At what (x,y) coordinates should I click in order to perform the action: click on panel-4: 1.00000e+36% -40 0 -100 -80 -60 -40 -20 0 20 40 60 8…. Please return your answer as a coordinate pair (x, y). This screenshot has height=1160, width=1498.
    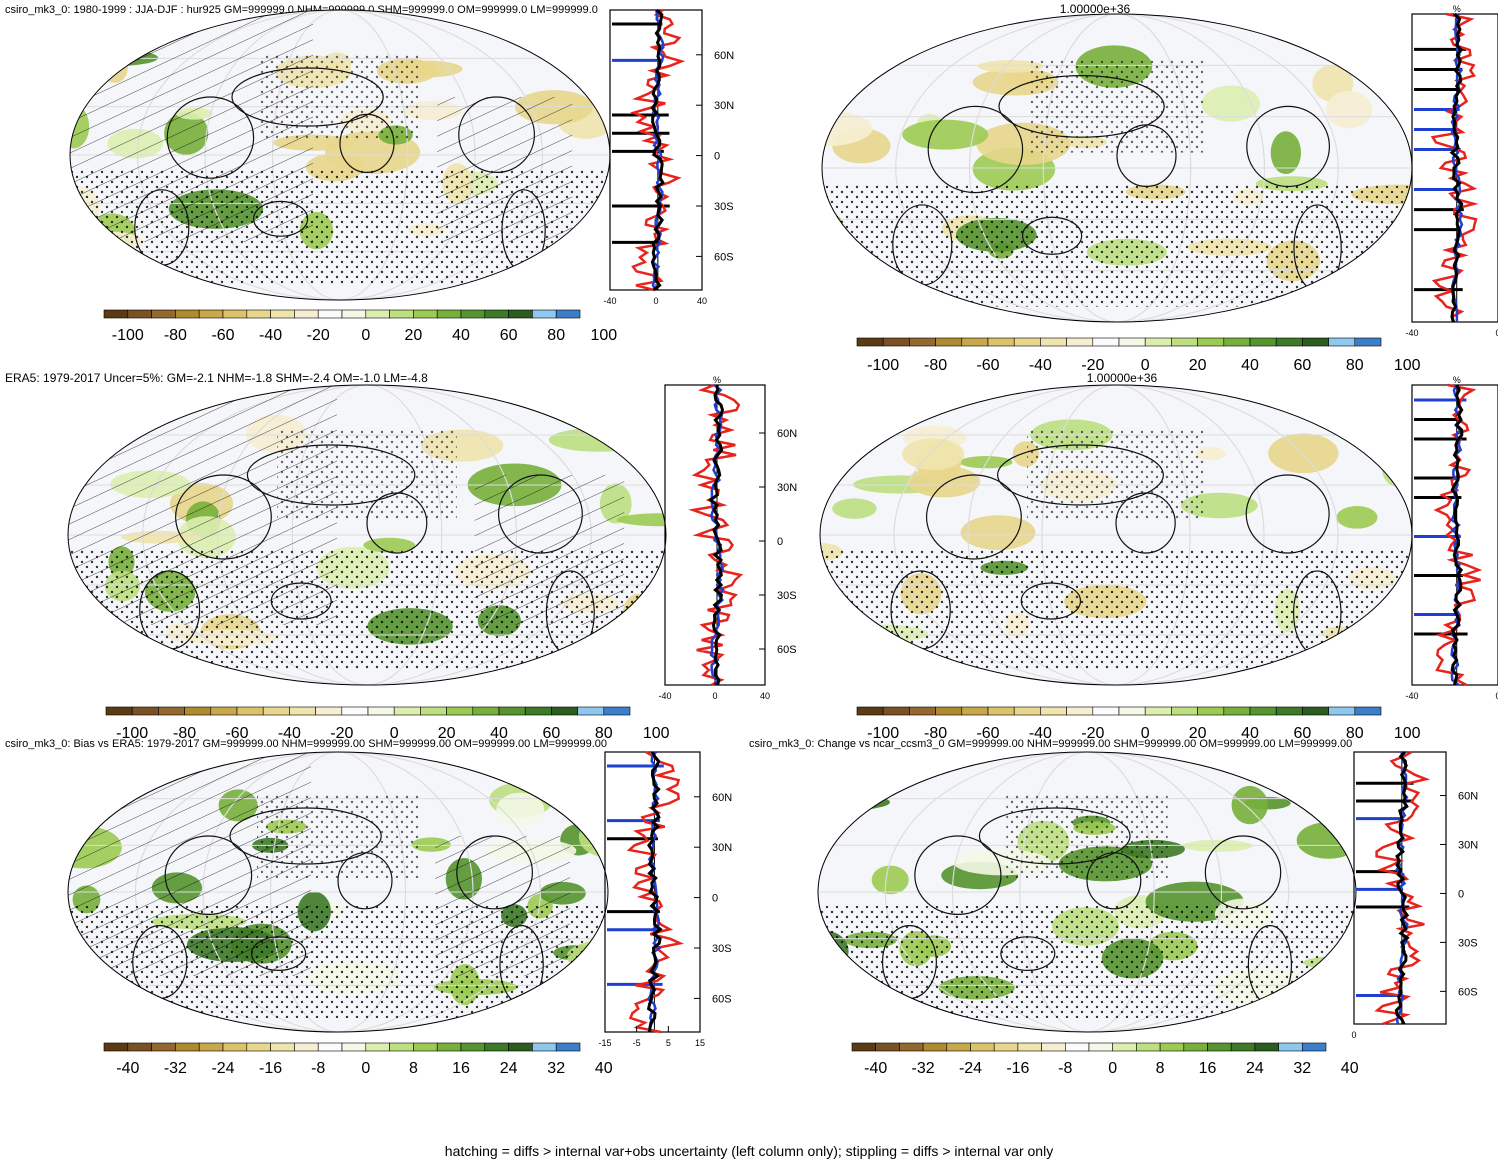
    Looking at the image, I should click on (1158, 556).